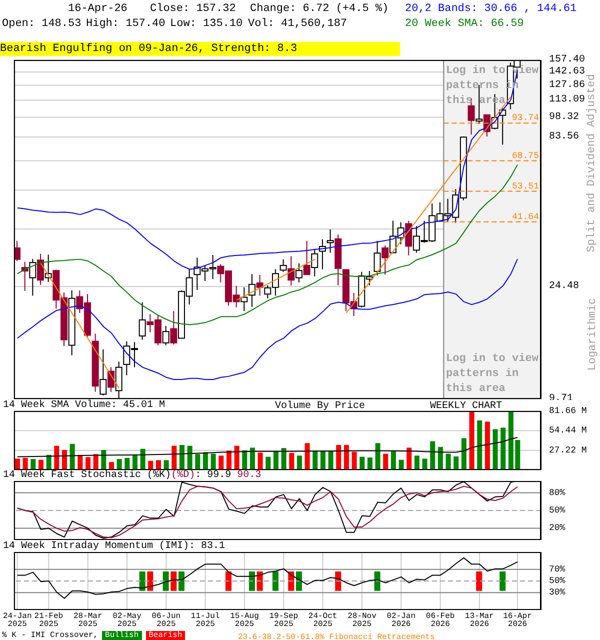 This screenshot has height=640, width=600. Describe the element at coordinates (557, 511) in the screenshot. I see `y-tick-label: 50%` at that location.